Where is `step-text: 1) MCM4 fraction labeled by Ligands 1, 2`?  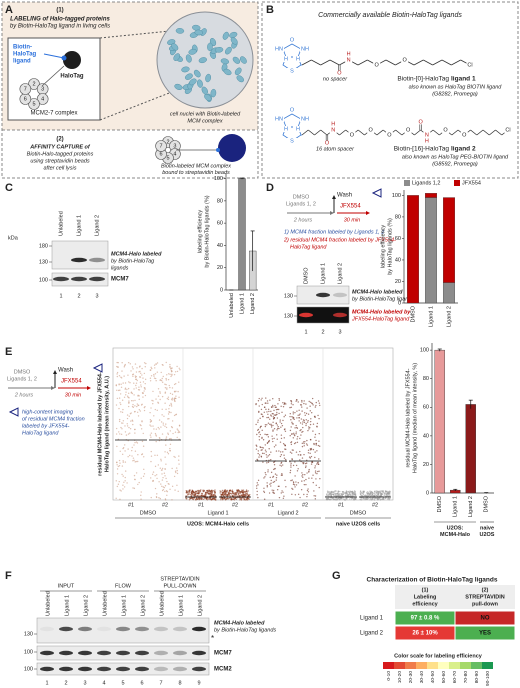 step-text: 1) MCM4 fraction labeled by Ligands 1, 2 is located at coordinates (334, 232).